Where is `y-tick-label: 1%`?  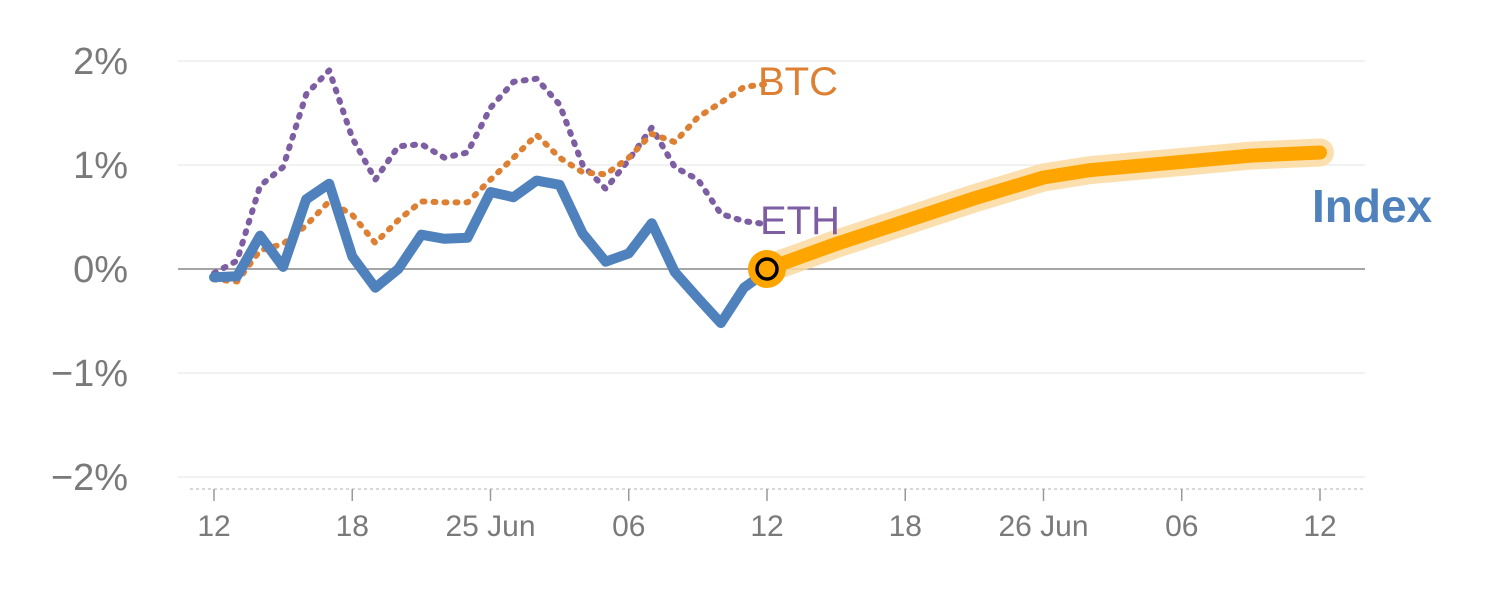 y-tick-label: 1% is located at coordinates (100, 166).